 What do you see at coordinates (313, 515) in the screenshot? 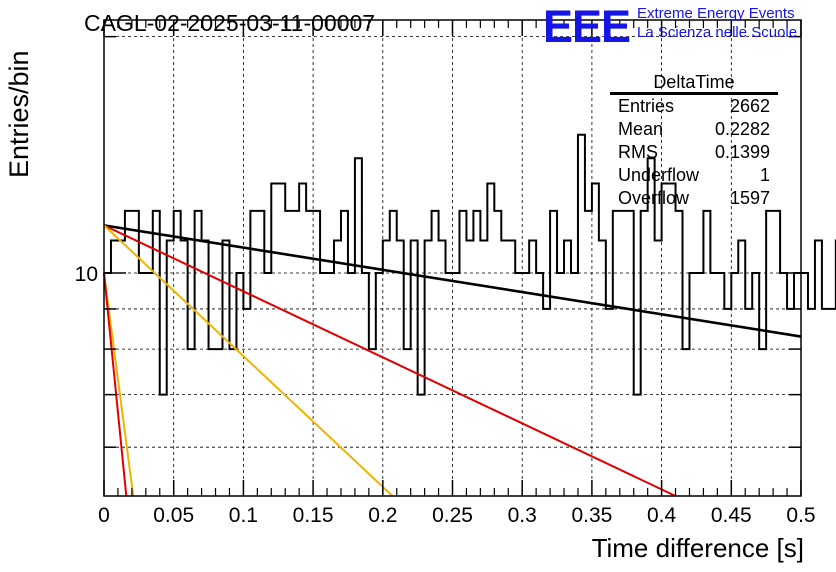
I see `x-tick-label: 0.15` at bounding box center [313, 515].